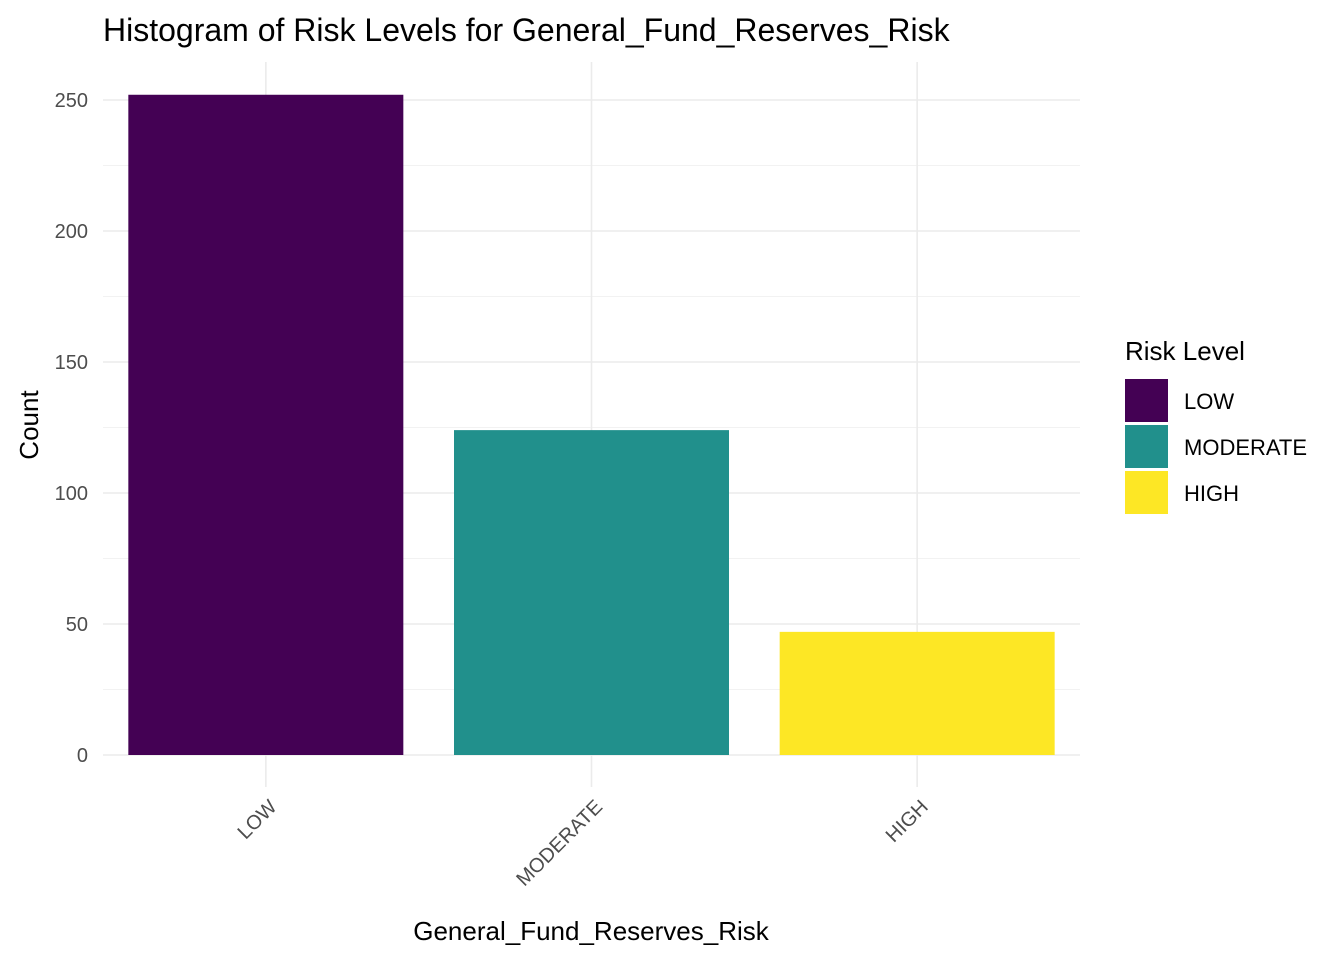 The width and height of the screenshot is (1344, 965). I want to click on bar-moderate, so click(591, 592).